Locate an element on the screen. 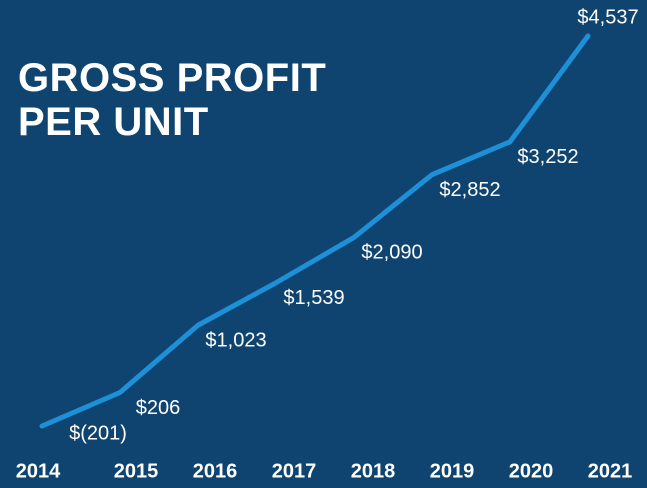 The image size is (647, 488). data-label: $206 is located at coordinates (158, 408).